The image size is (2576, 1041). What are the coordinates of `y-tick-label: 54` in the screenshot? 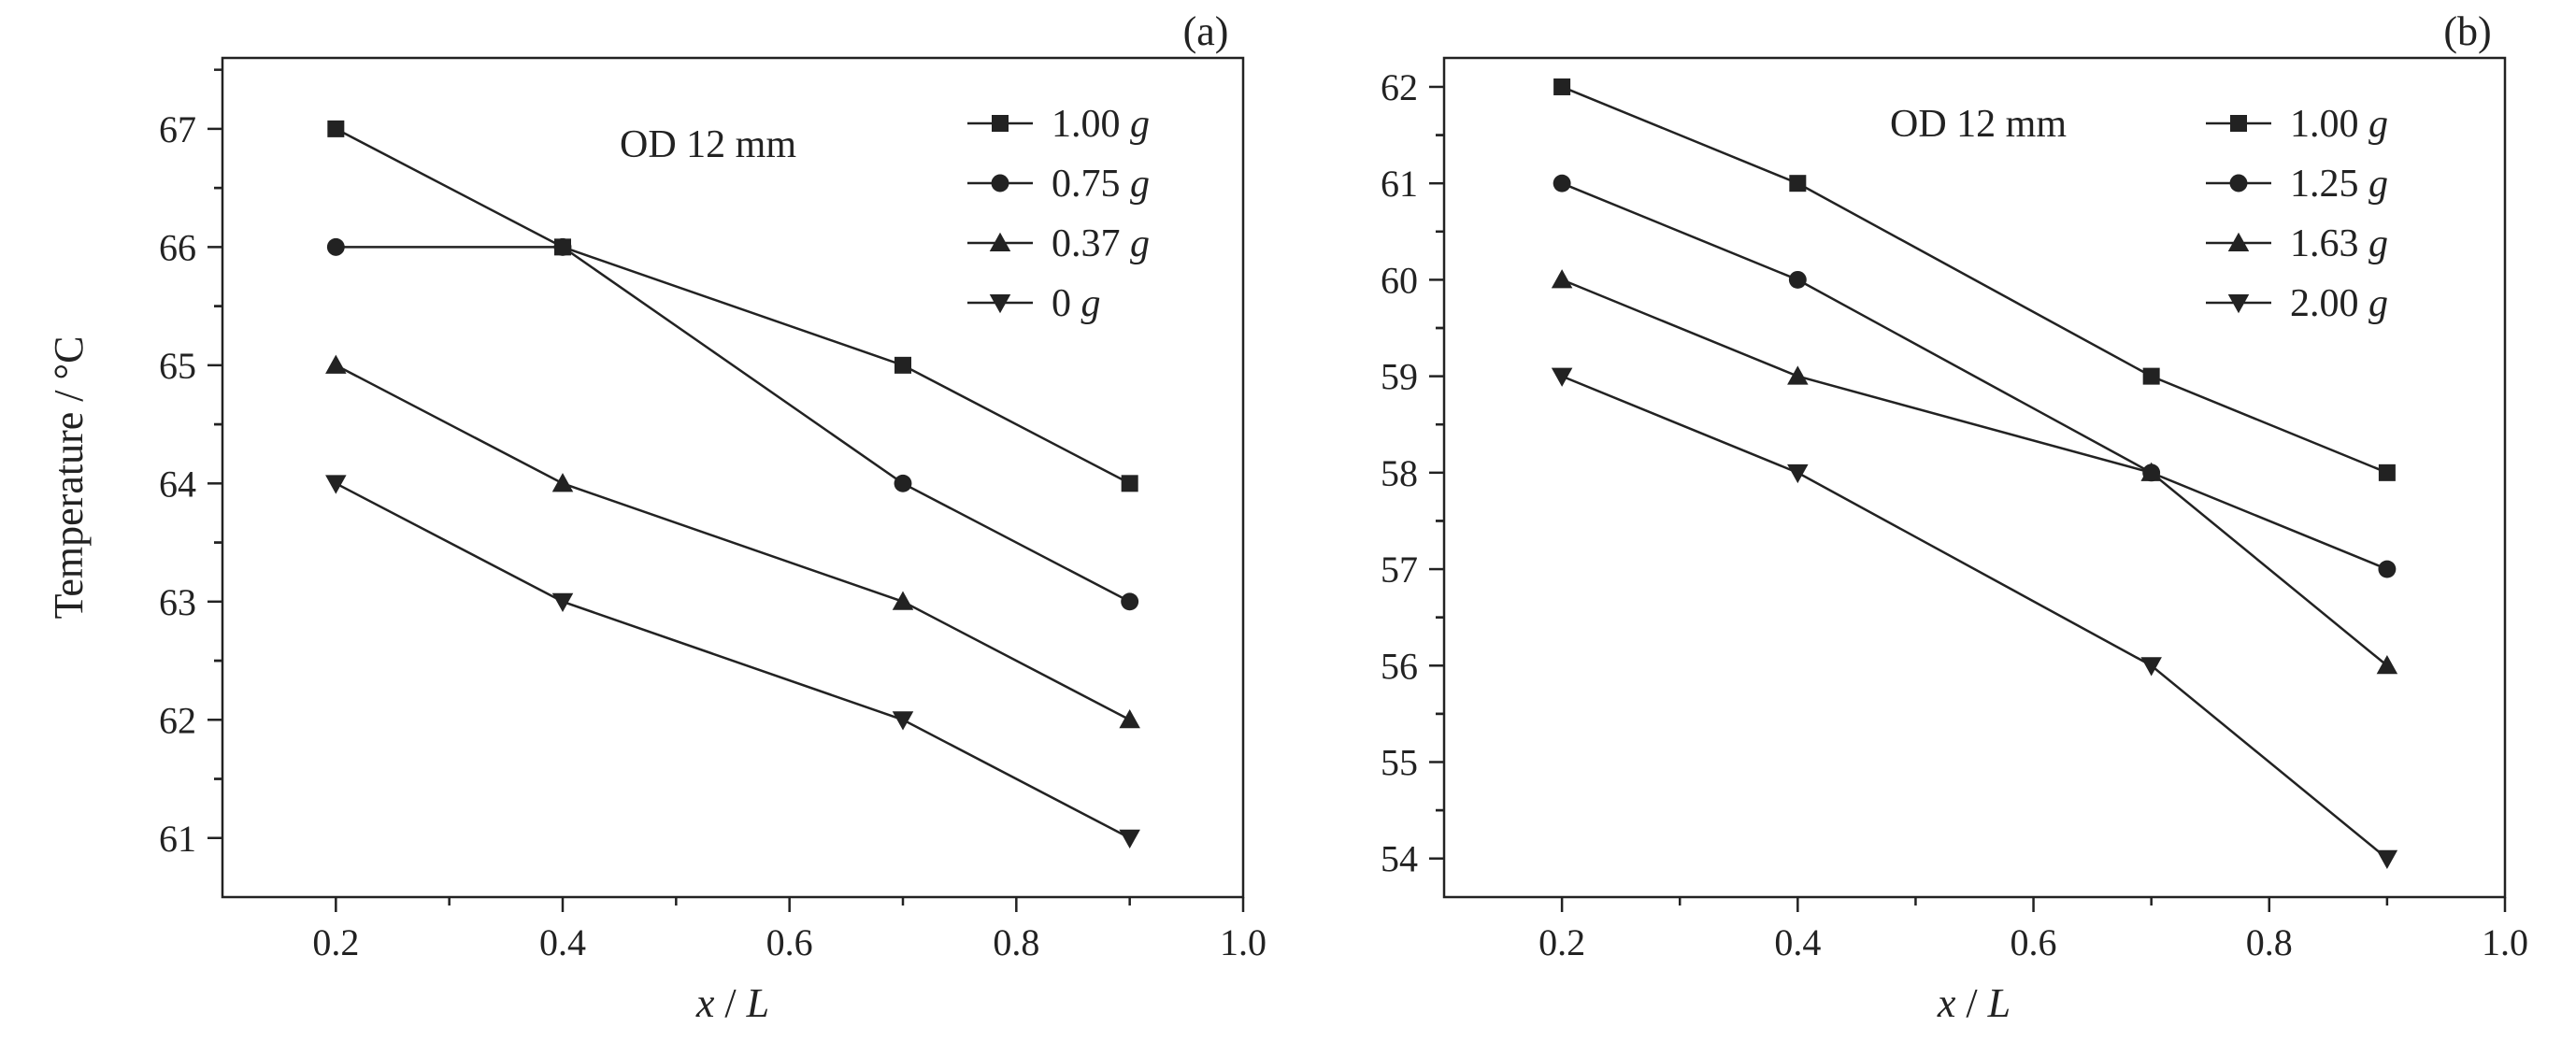 It's located at (1399, 859).